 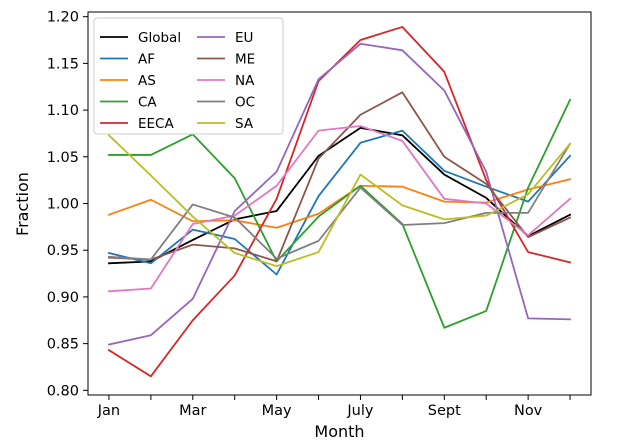 What do you see at coordinates (244, 38) in the screenshot?
I see `legend-label: EU` at bounding box center [244, 38].